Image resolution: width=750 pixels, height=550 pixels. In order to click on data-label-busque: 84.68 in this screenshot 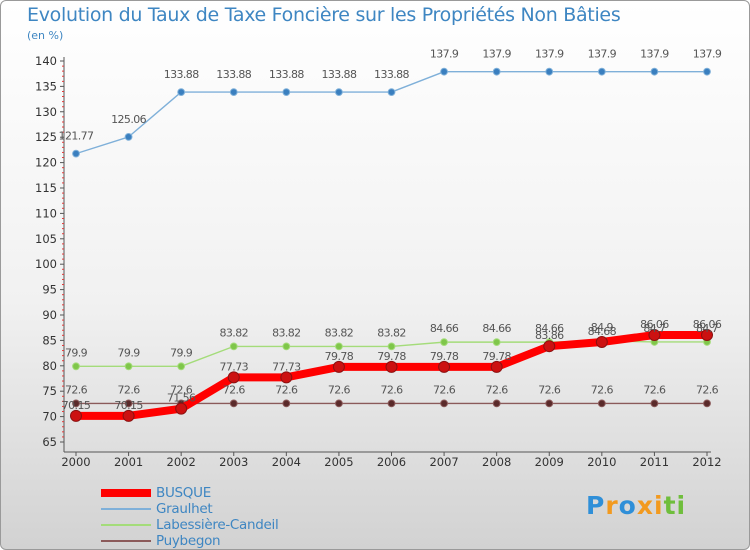, I will do `click(602, 331)`.